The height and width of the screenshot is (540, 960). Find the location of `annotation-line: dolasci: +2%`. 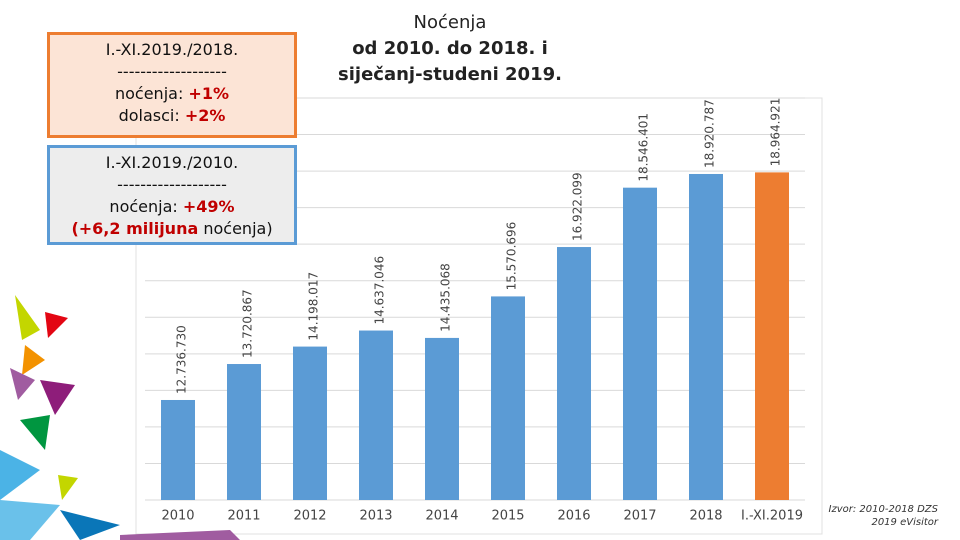

annotation-line: dolasci: +2% is located at coordinates (172, 116).